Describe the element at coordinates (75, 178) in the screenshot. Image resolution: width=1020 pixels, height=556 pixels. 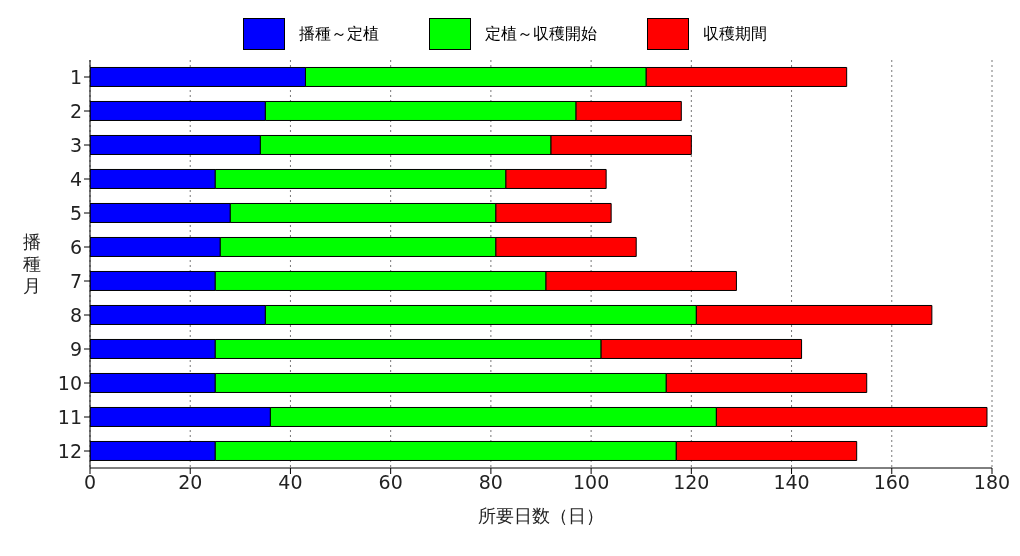
I see `y-tick-label: 4` at that location.